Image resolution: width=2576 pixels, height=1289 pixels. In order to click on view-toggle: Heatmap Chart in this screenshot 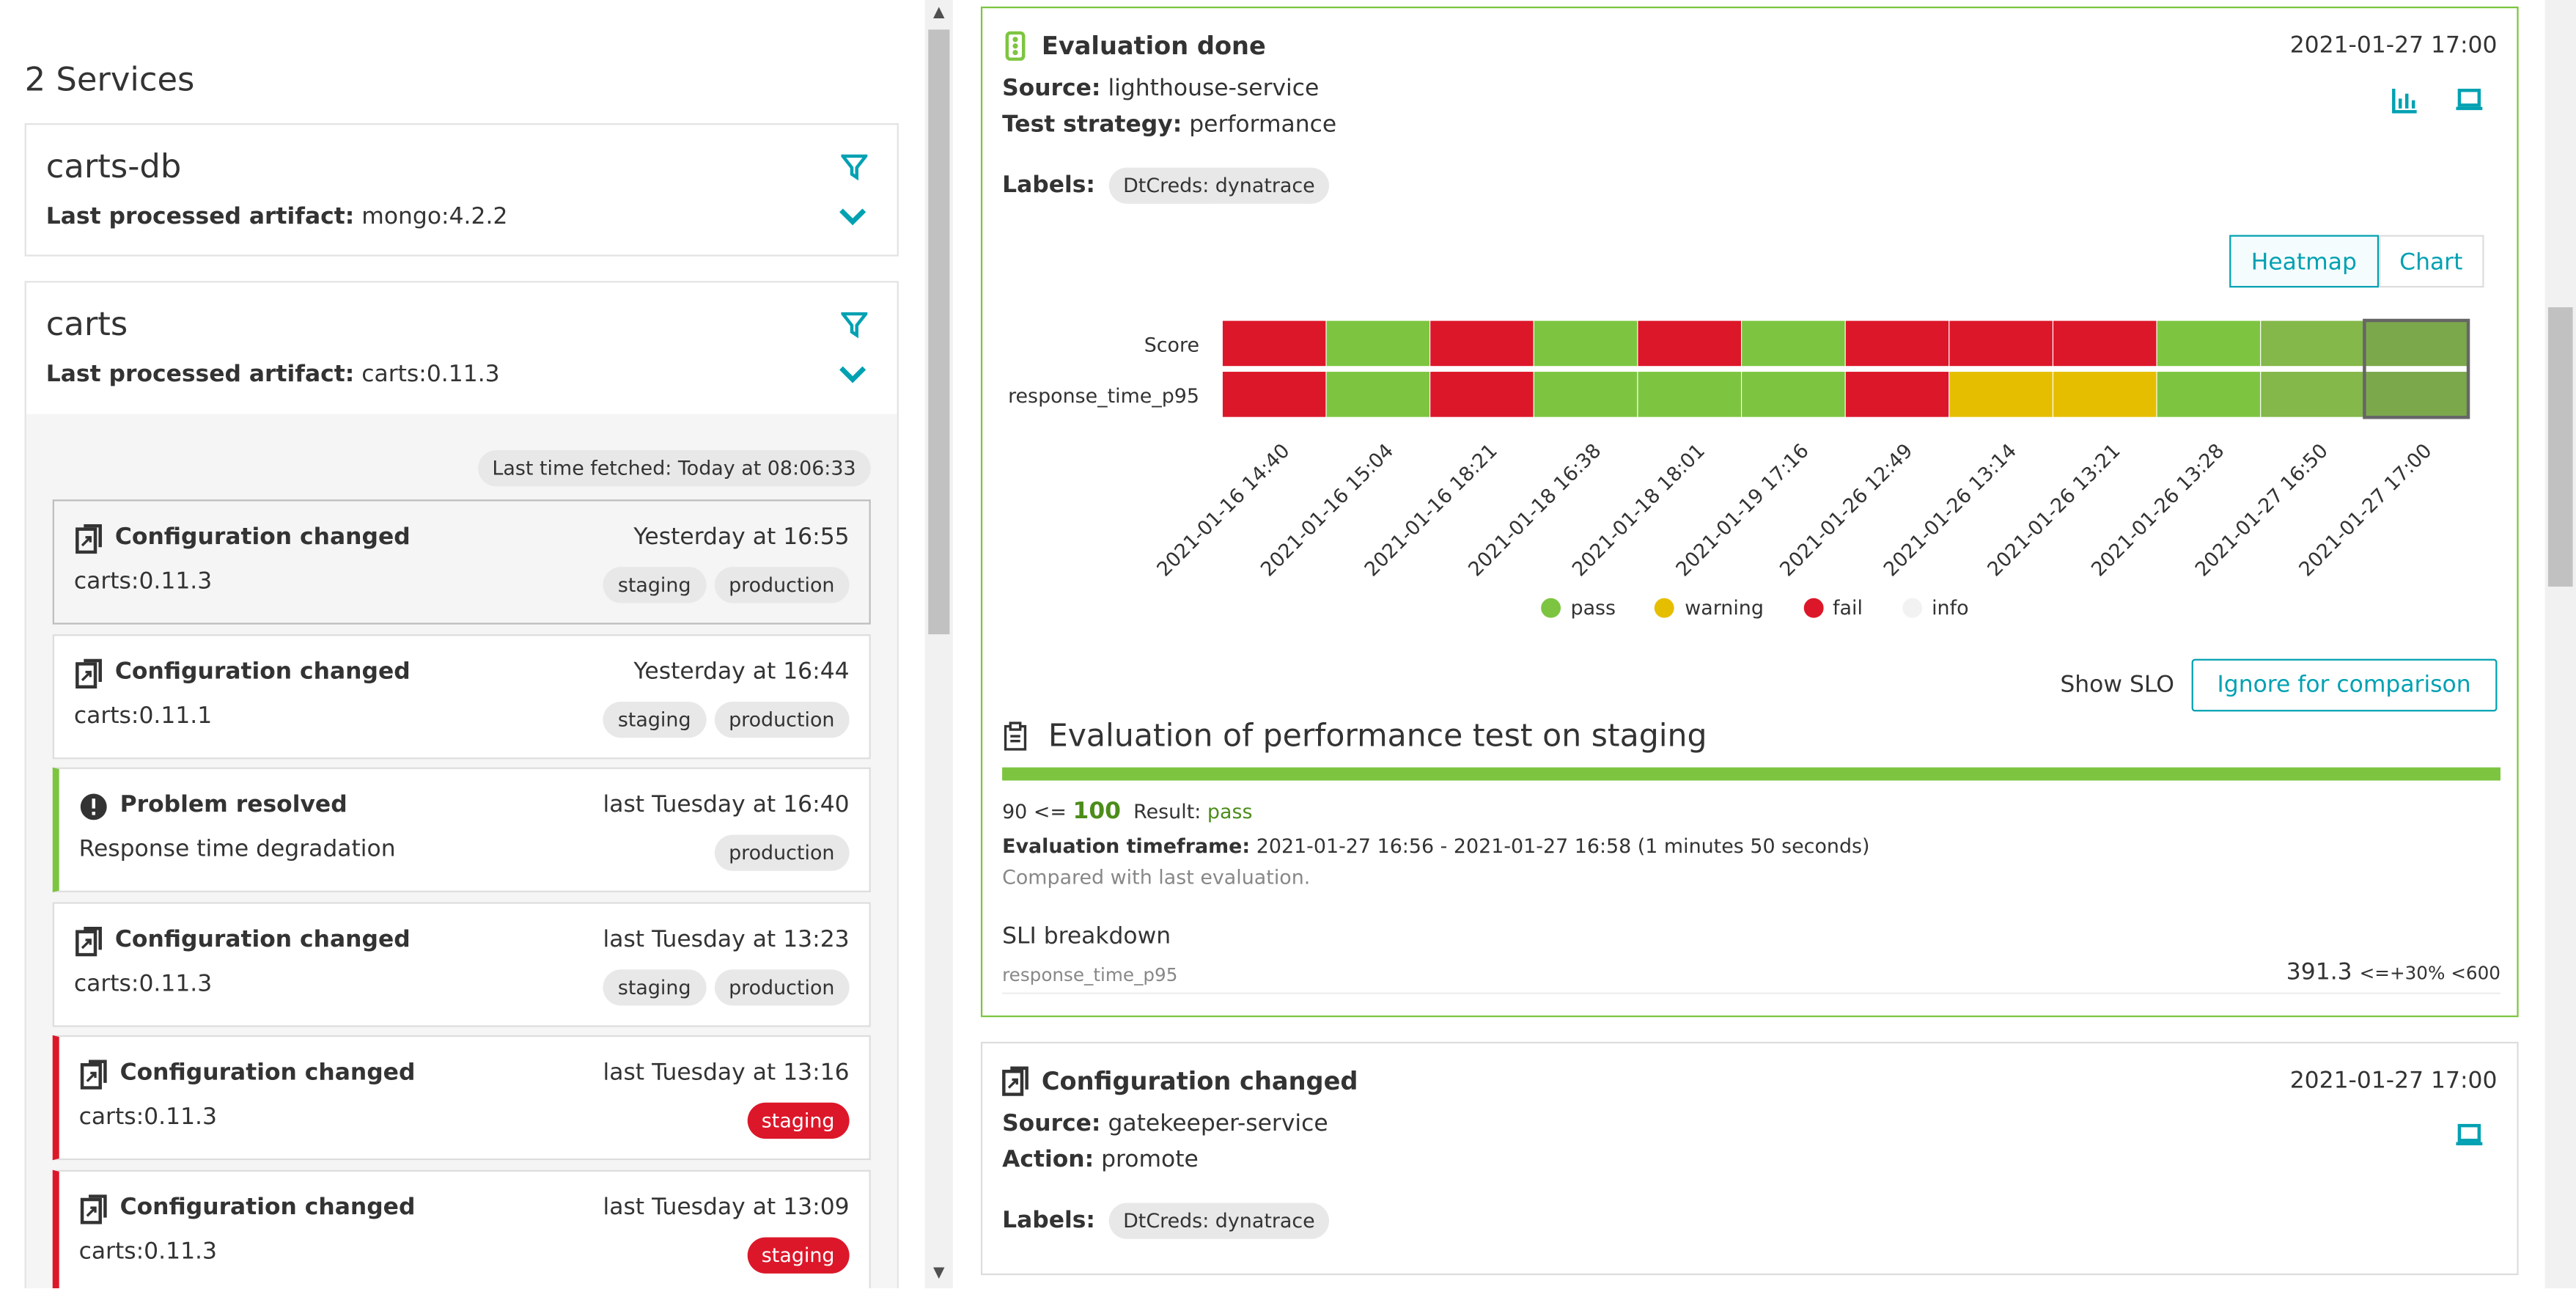, I will do `click(2356, 261)`.